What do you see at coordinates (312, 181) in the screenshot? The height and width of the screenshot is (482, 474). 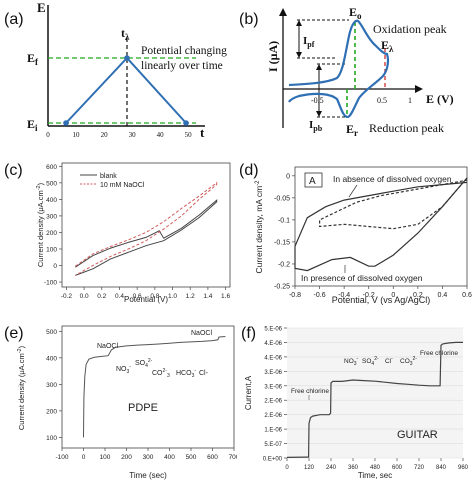 I see `inset-label-d: A` at bounding box center [312, 181].